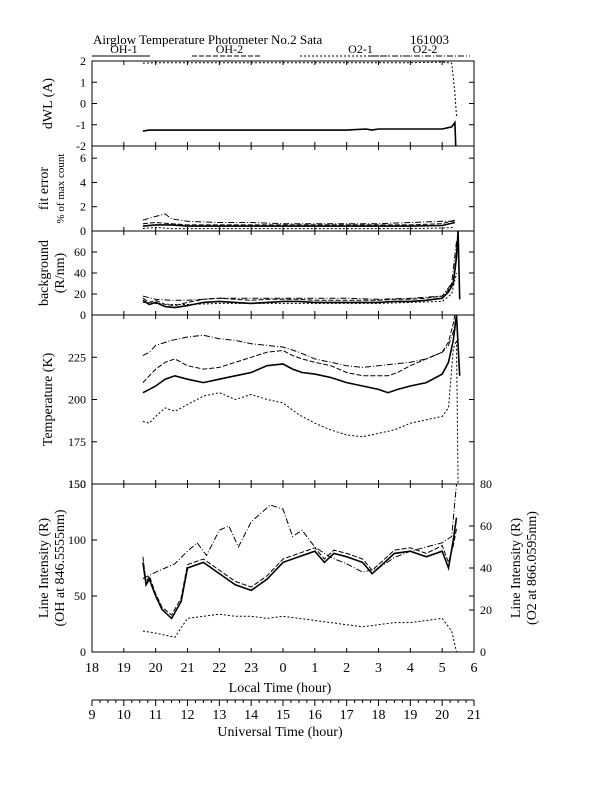 Image resolution: width=612 pixels, height=792 pixels. I want to click on ut-tick-label: 14, so click(251, 715).